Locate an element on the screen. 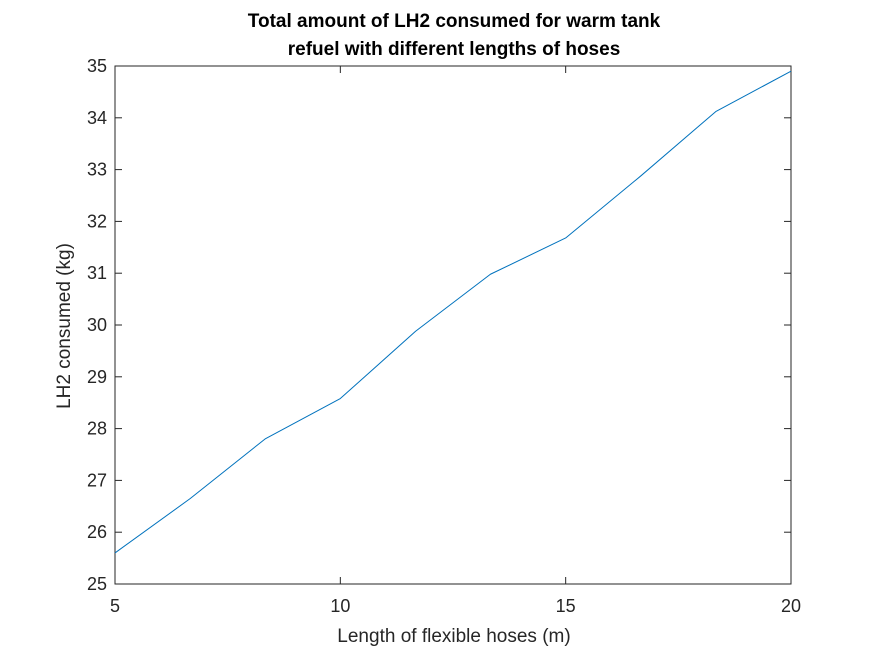  y-tick-label: 33 is located at coordinates (97, 170).